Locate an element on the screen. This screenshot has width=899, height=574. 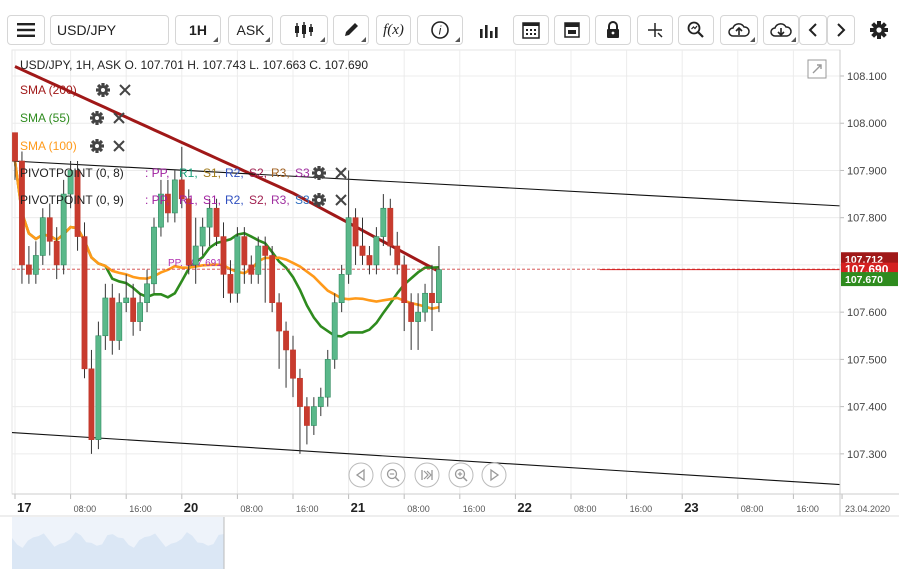
trendline-upper is located at coordinates (426, 183).